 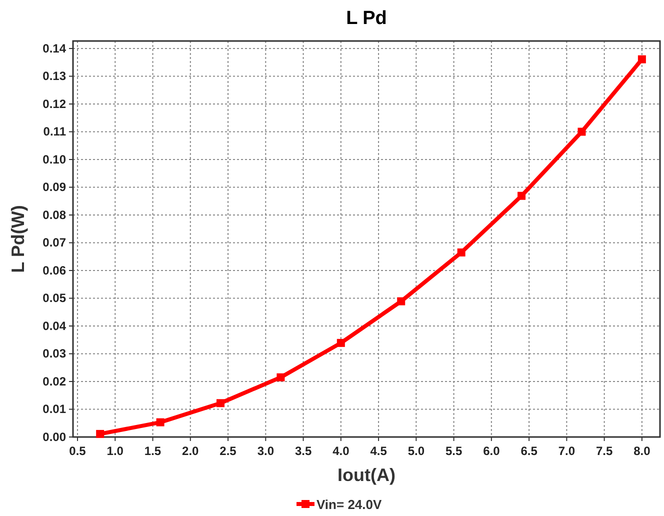 I want to click on y-tick-label: 0.11, so click(x=54, y=131).